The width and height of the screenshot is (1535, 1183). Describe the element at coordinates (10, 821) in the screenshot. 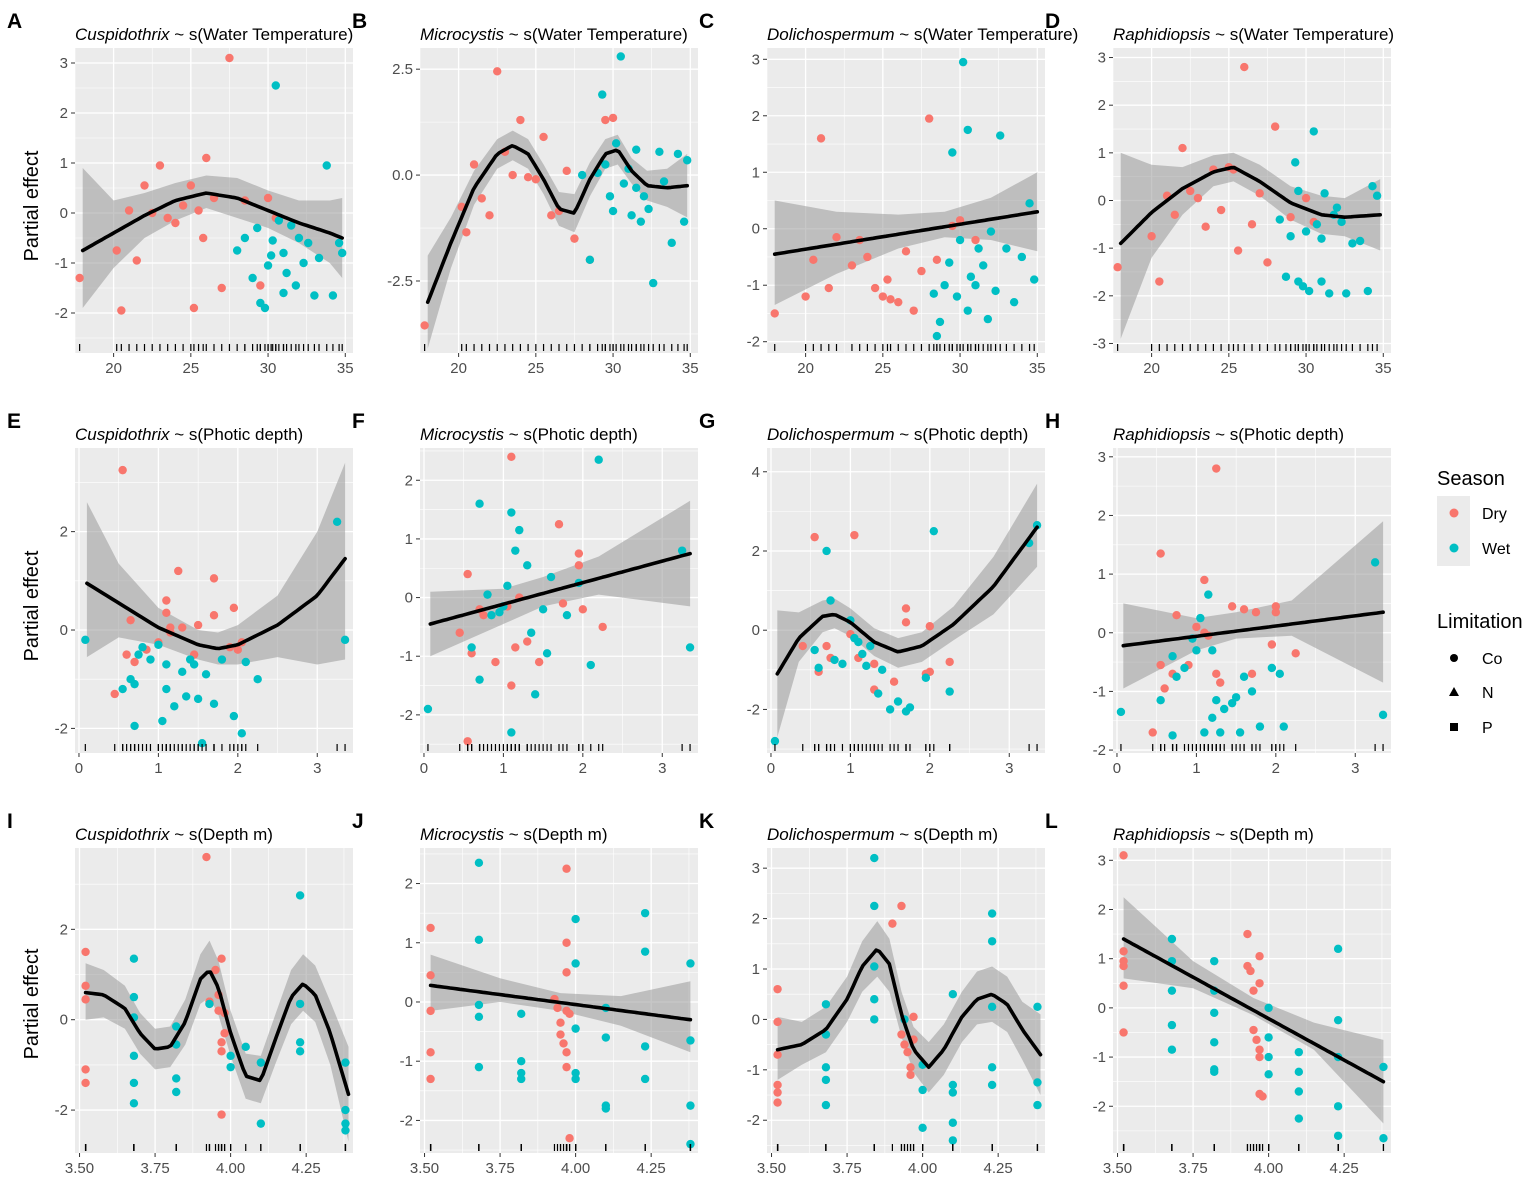

I see `panel-letter-i: I` at that location.